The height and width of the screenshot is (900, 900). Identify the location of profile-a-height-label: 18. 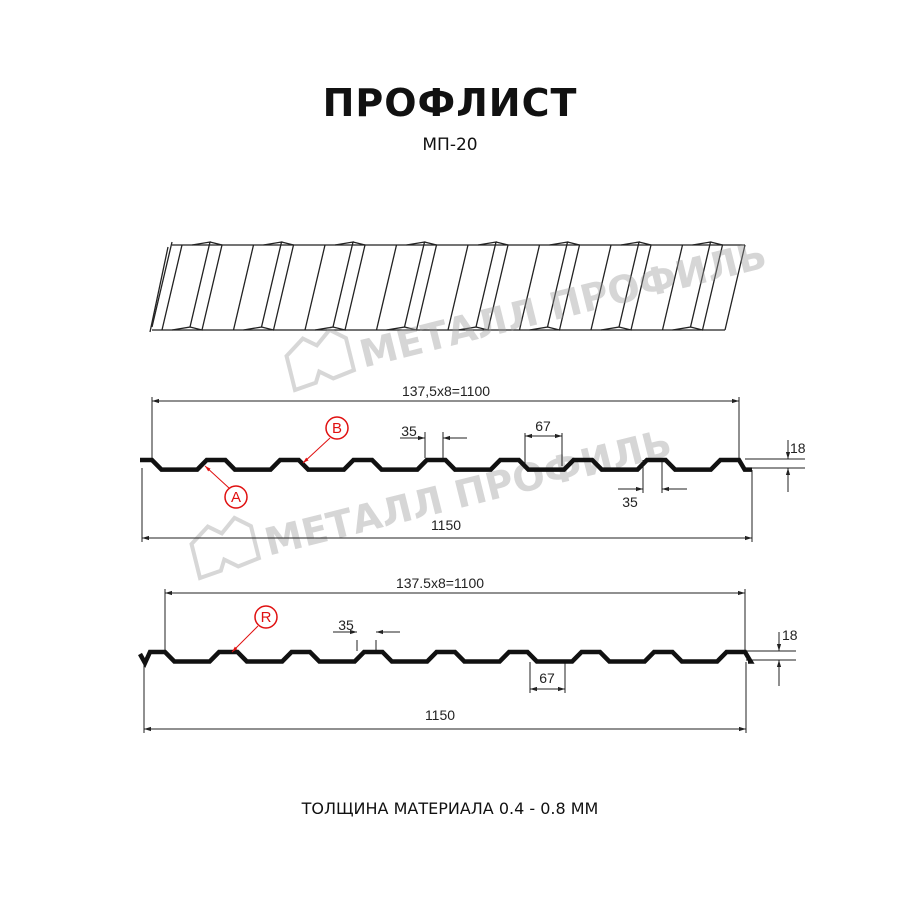
(798, 448).